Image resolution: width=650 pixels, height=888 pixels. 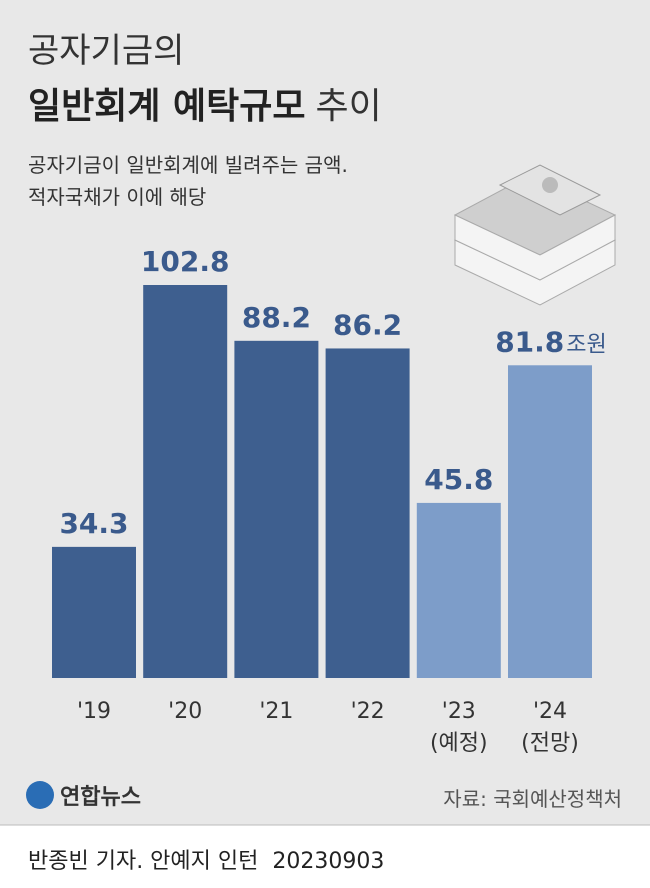 What do you see at coordinates (167, 106) in the screenshot?
I see `title-bold-part: 일반회계 예탁규모` at bounding box center [167, 106].